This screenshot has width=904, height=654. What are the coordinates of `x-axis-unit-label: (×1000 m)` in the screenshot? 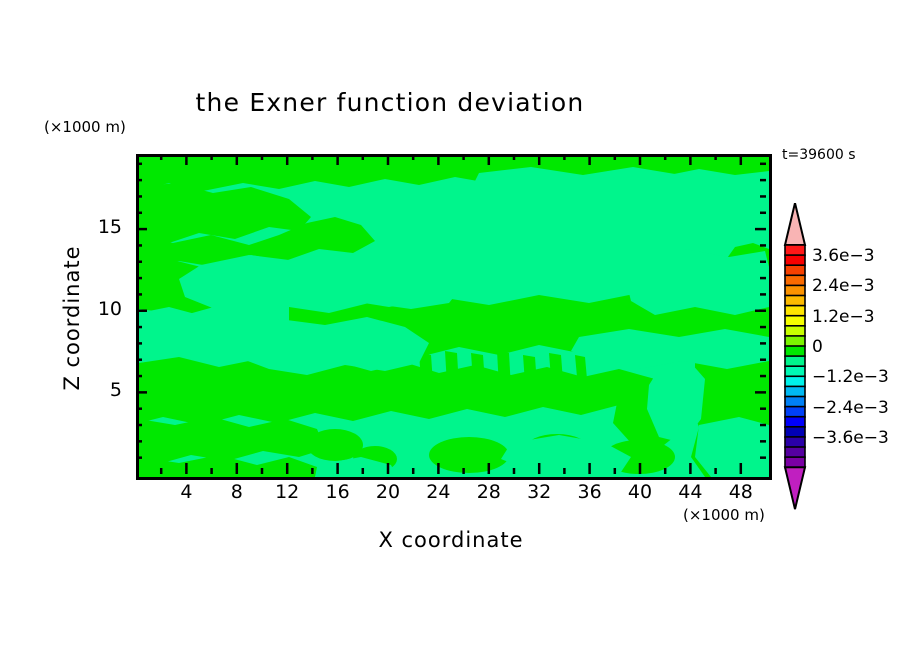 It's located at (724, 515).